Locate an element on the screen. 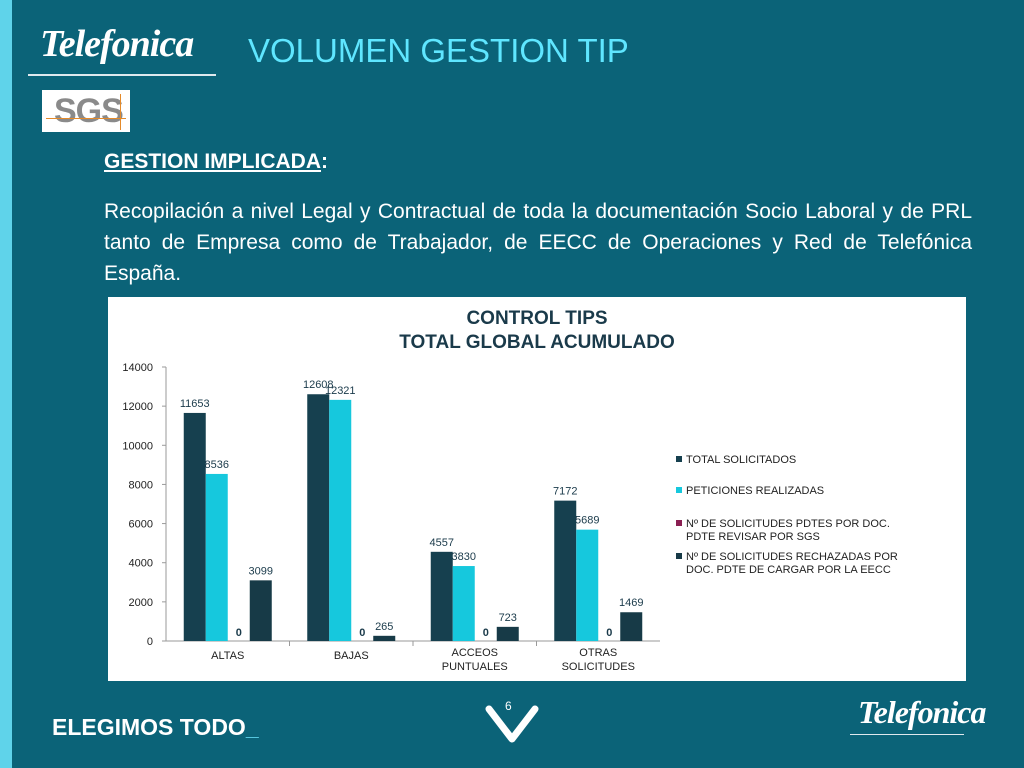 This screenshot has height=768, width=1024. section-label-text: GESTION IMPLICADA is located at coordinates (213, 161).